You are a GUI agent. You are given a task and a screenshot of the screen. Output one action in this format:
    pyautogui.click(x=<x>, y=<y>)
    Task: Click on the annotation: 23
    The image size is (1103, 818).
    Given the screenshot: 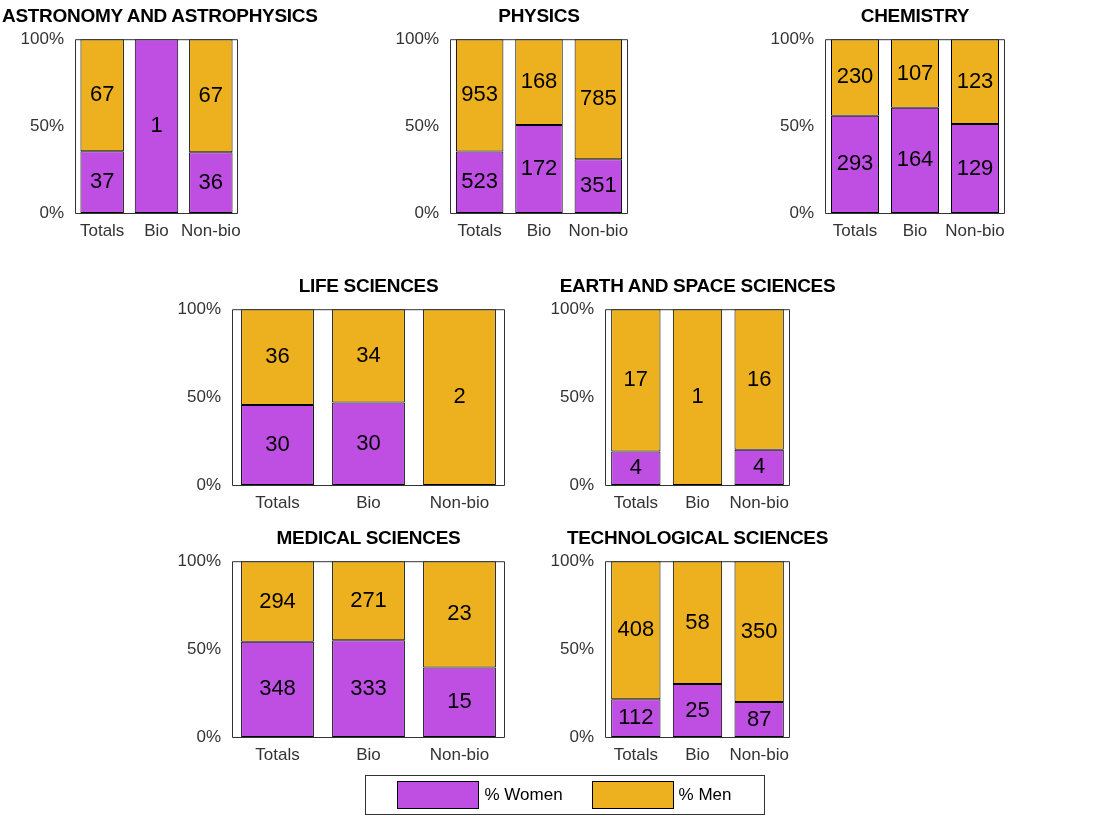 What is the action you would take?
    pyautogui.click(x=459, y=613)
    